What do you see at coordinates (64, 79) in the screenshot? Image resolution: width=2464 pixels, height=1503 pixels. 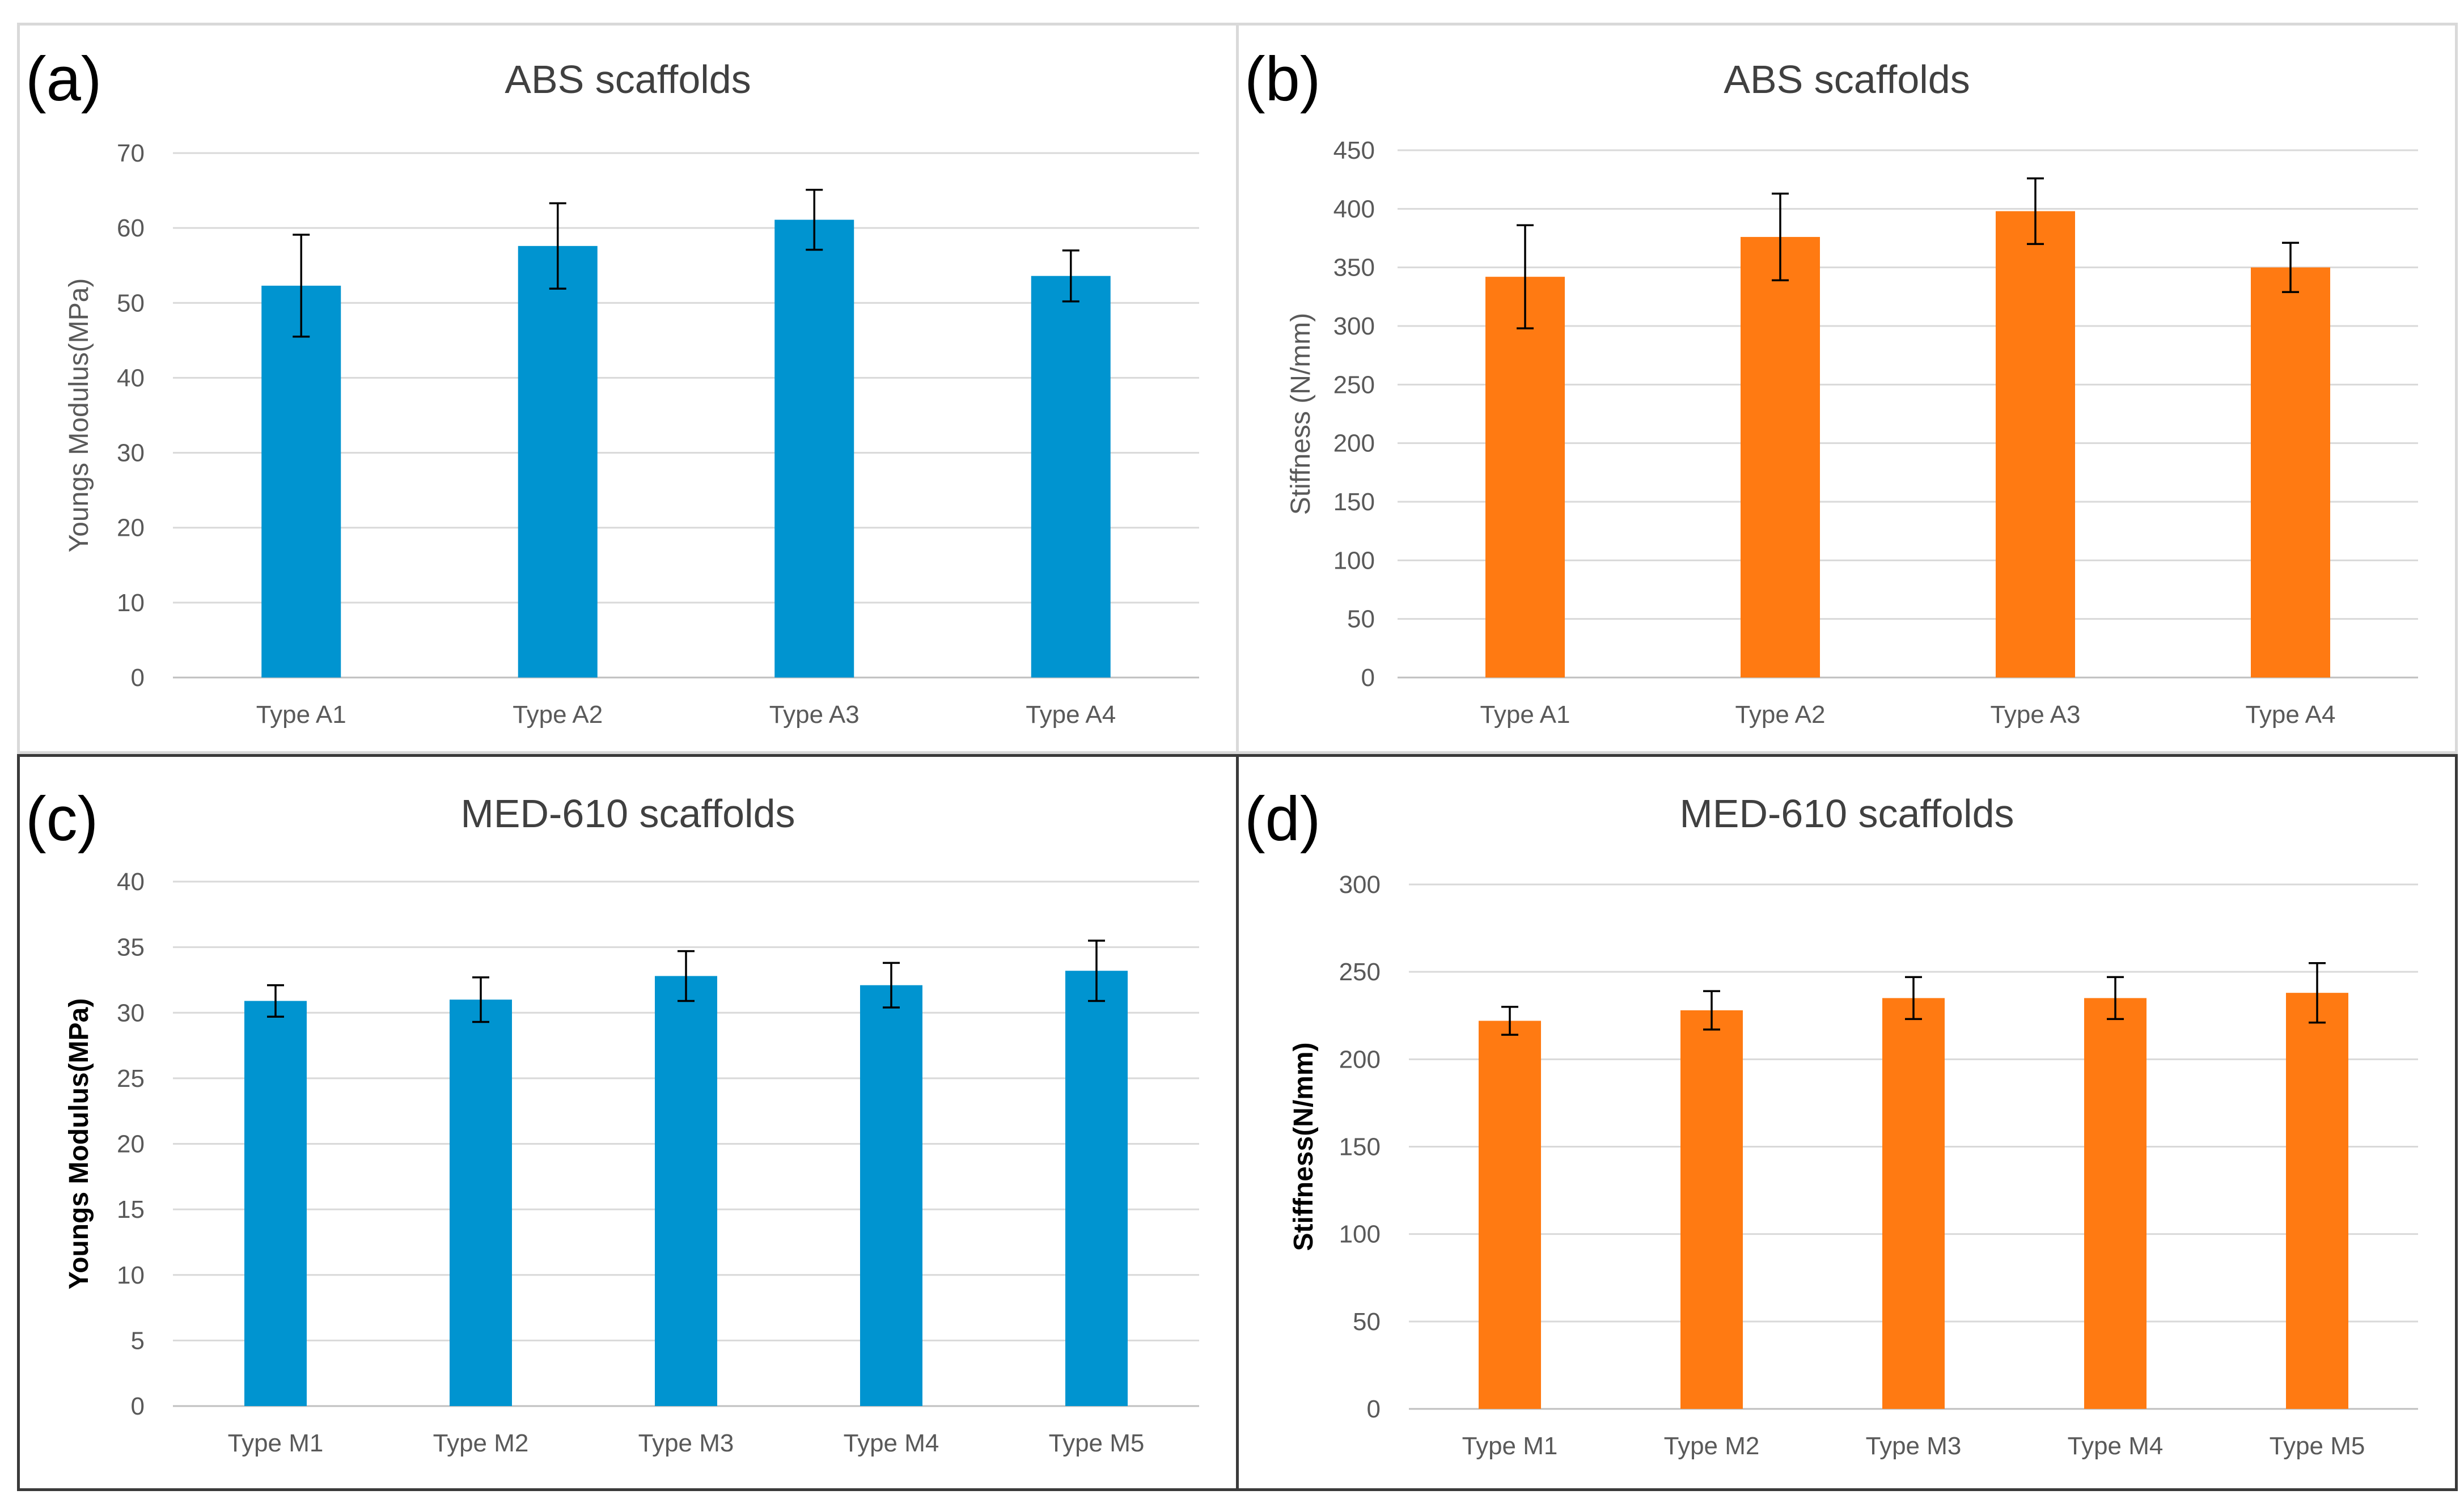 I see `panel-label: (a)` at bounding box center [64, 79].